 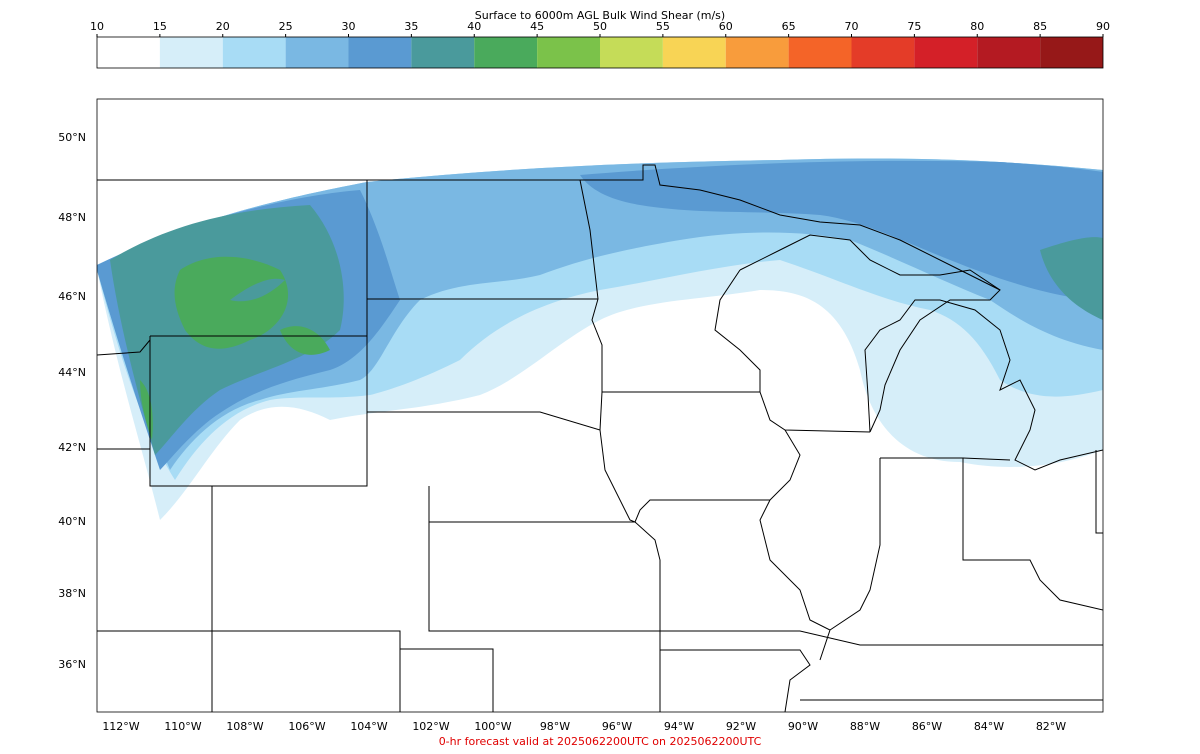 What do you see at coordinates (474, 26) in the screenshot?
I see `colorbar-tick-label: 40` at bounding box center [474, 26].